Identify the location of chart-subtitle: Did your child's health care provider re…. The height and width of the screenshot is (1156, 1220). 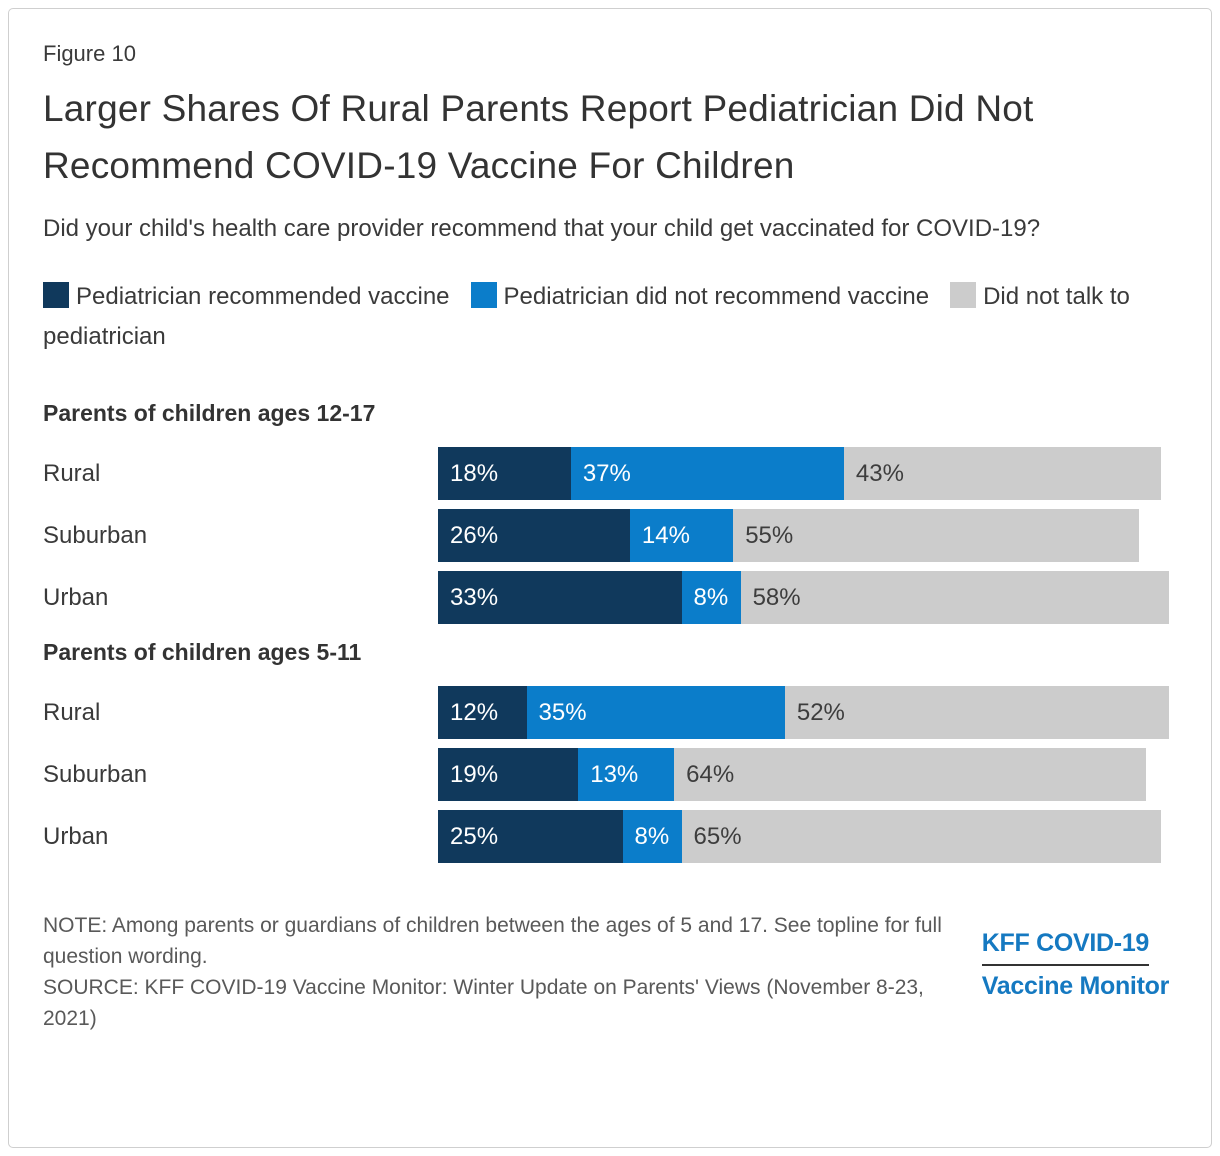
(542, 228).